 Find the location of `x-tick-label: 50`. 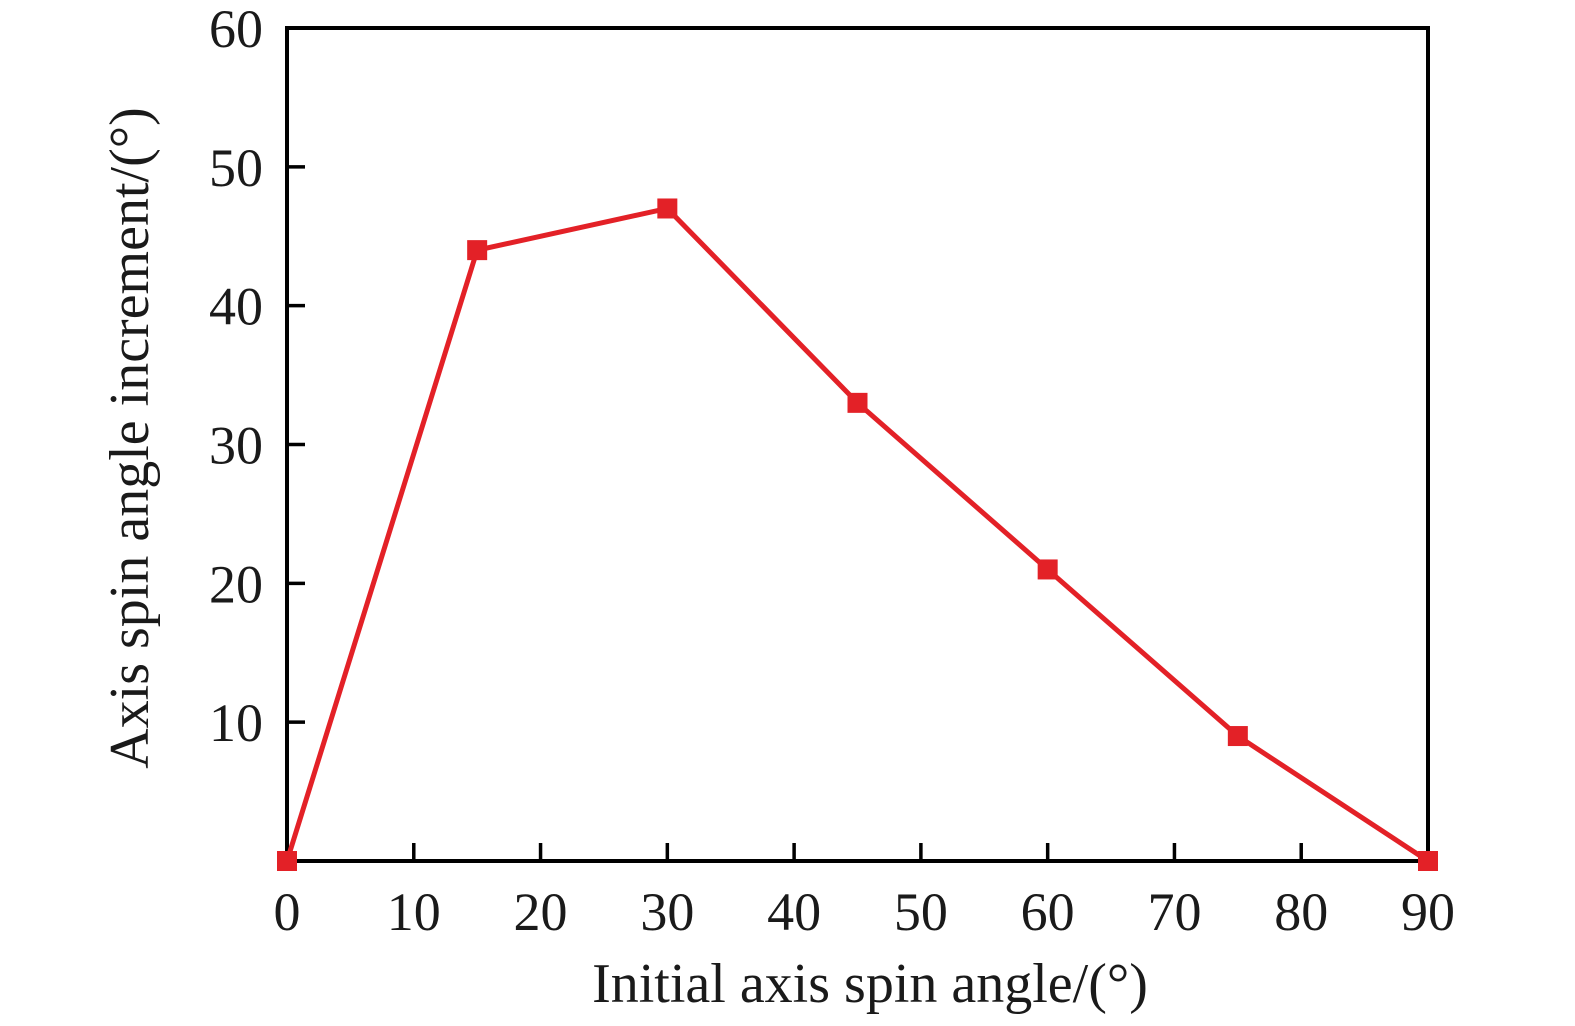

x-tick-label: 50 is located at coordinates (921, 912).